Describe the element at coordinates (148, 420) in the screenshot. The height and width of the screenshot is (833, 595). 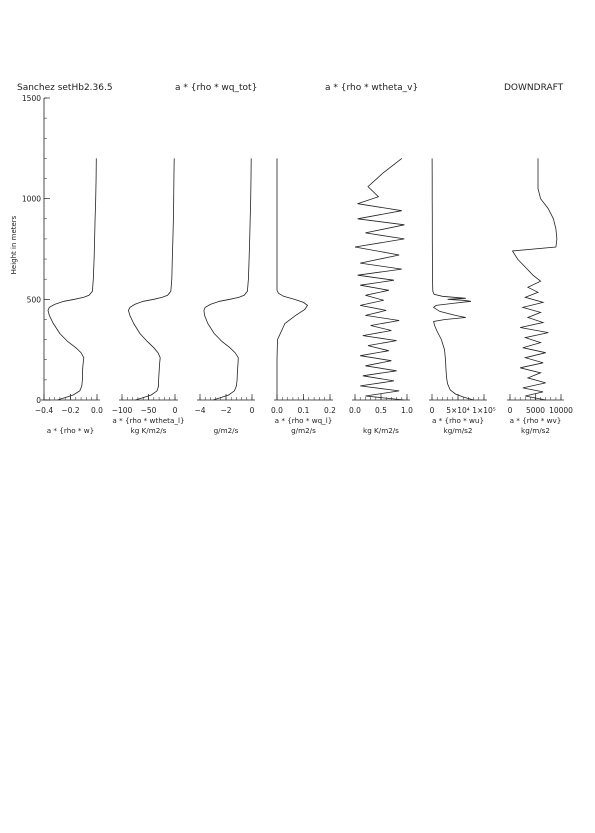
I see `x-axis-label: a * {rho * wtheta_l}` at that location.